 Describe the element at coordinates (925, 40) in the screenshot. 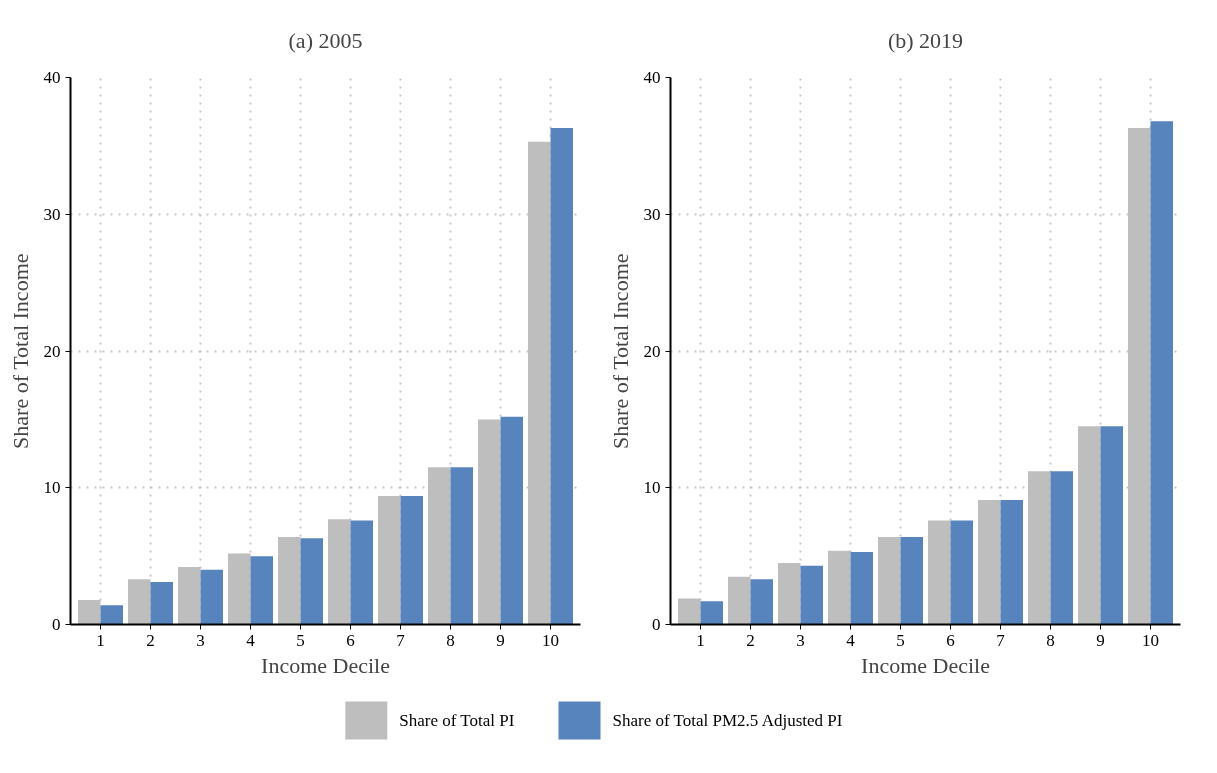

I see `chart-title: (b) 2019` at that location.